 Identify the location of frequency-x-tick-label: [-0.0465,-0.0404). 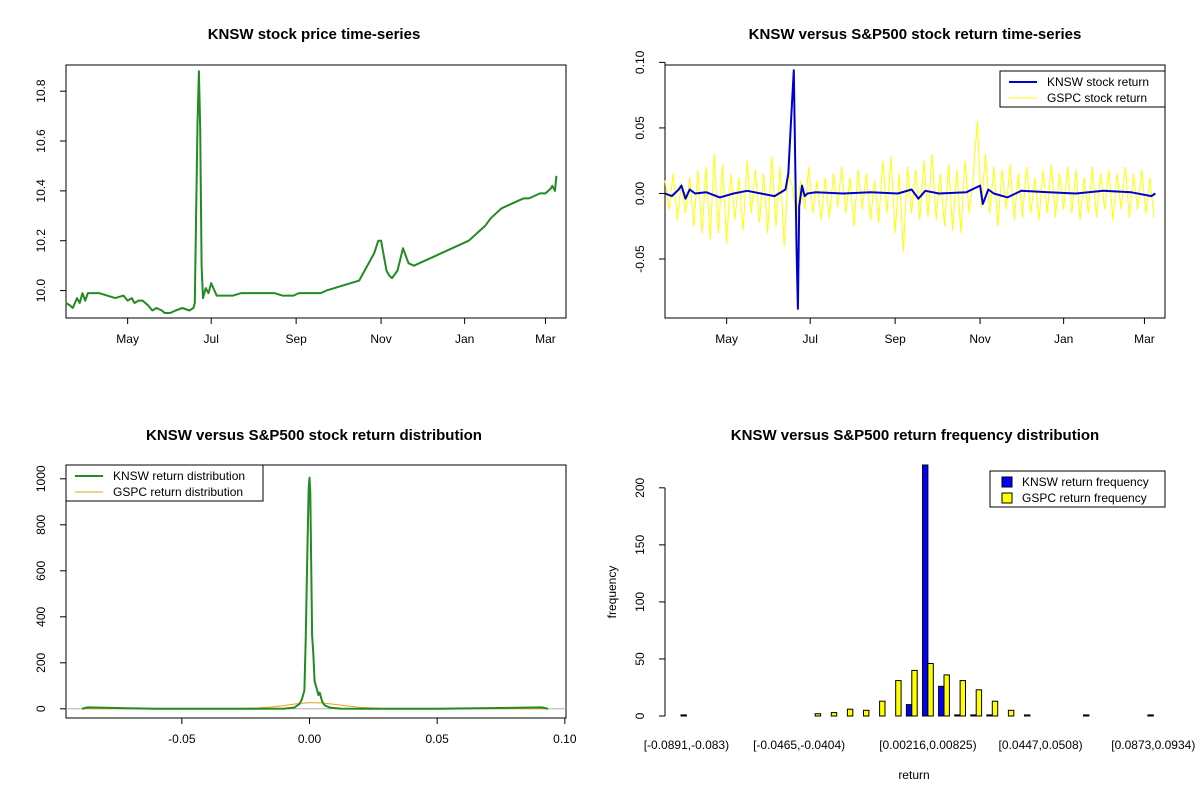
(799, 745).